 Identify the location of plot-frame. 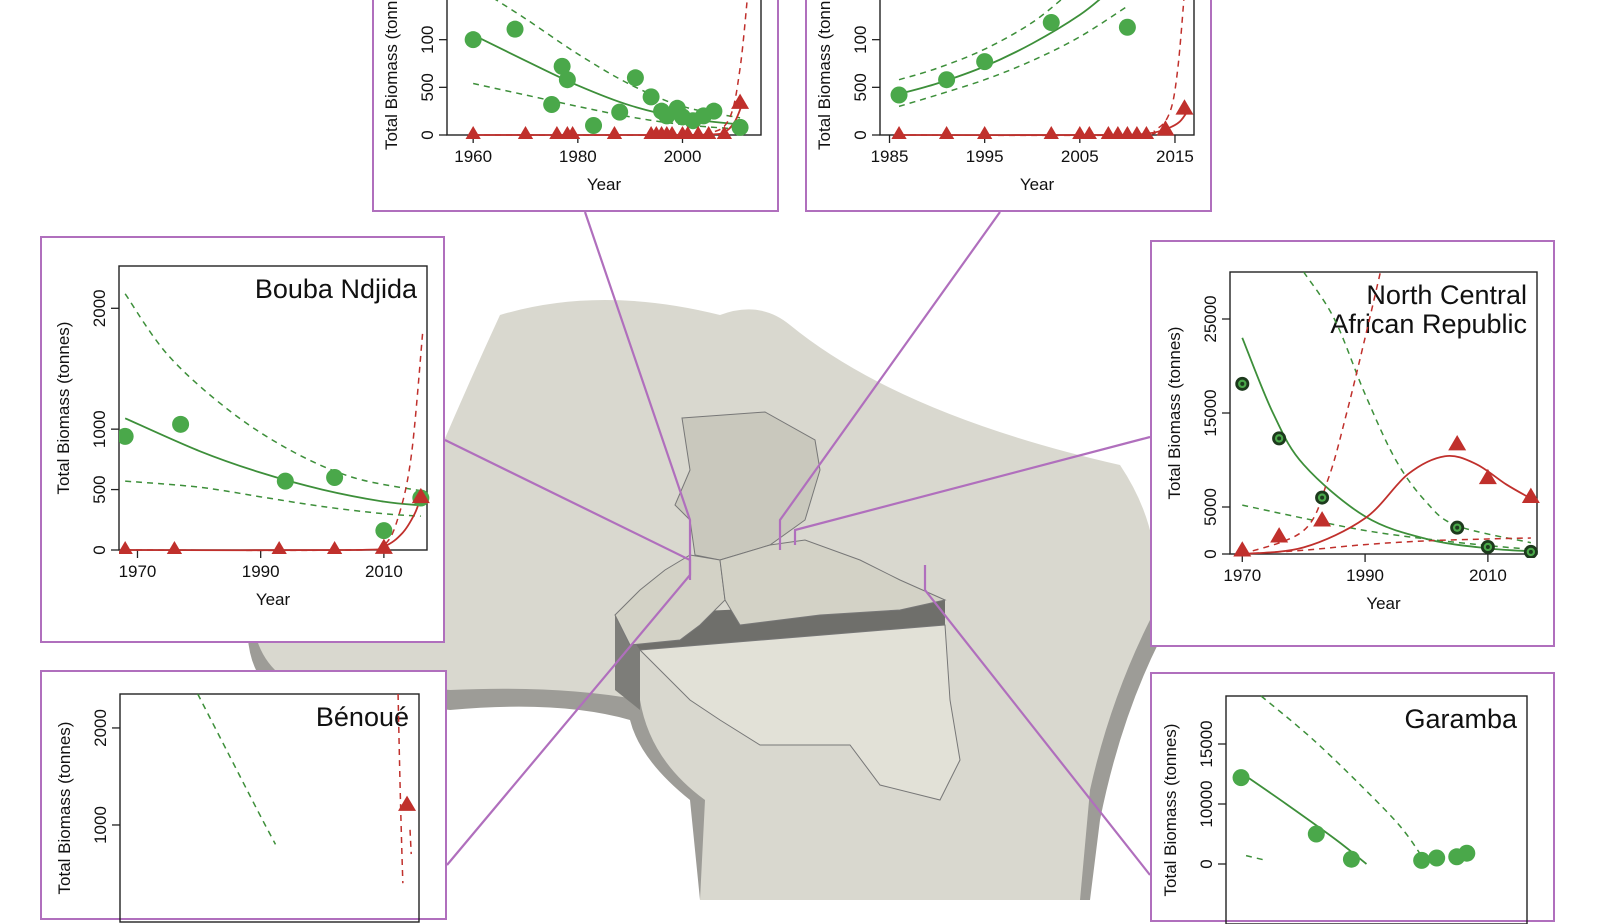
(273, 408).